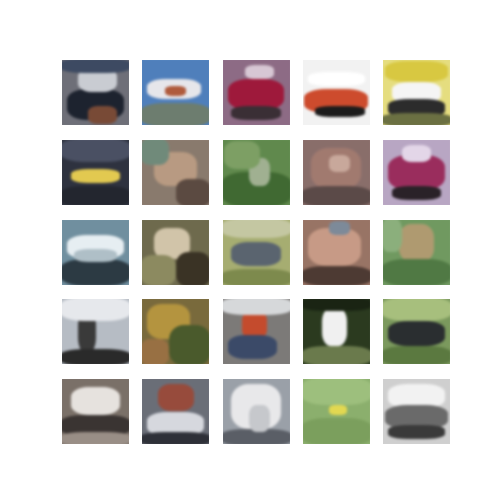  I want to click on image-r2c5, so click(416, 172).